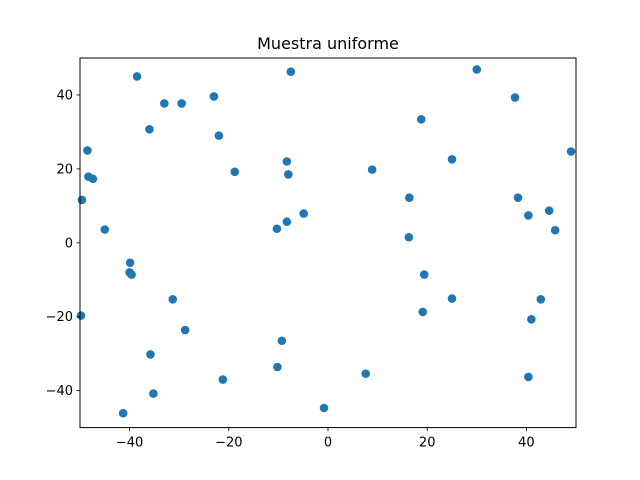  What do you see at coordinates (59, 391) in the screenshot?
I see `y-tick-label: −40` at bounding box center [59, 391].